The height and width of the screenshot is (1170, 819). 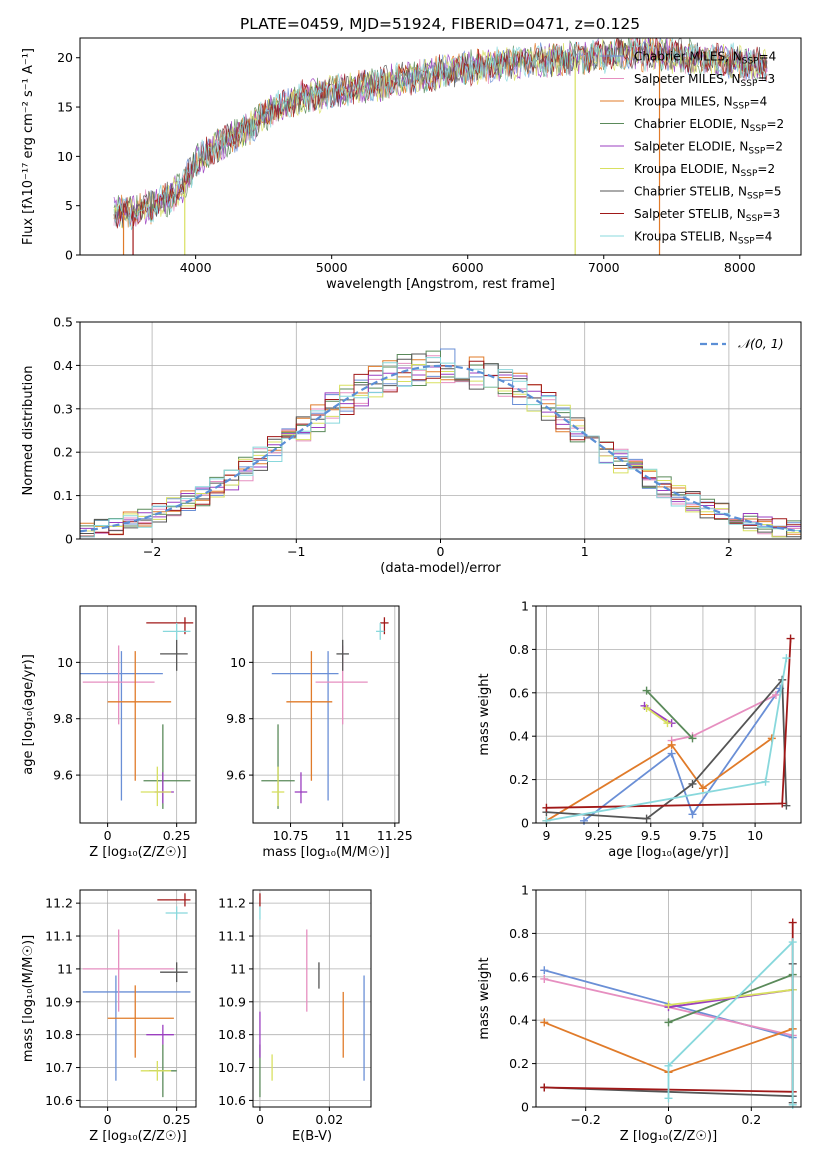 I want to click on x-tick-label: 9, so click(x=546, y=835).